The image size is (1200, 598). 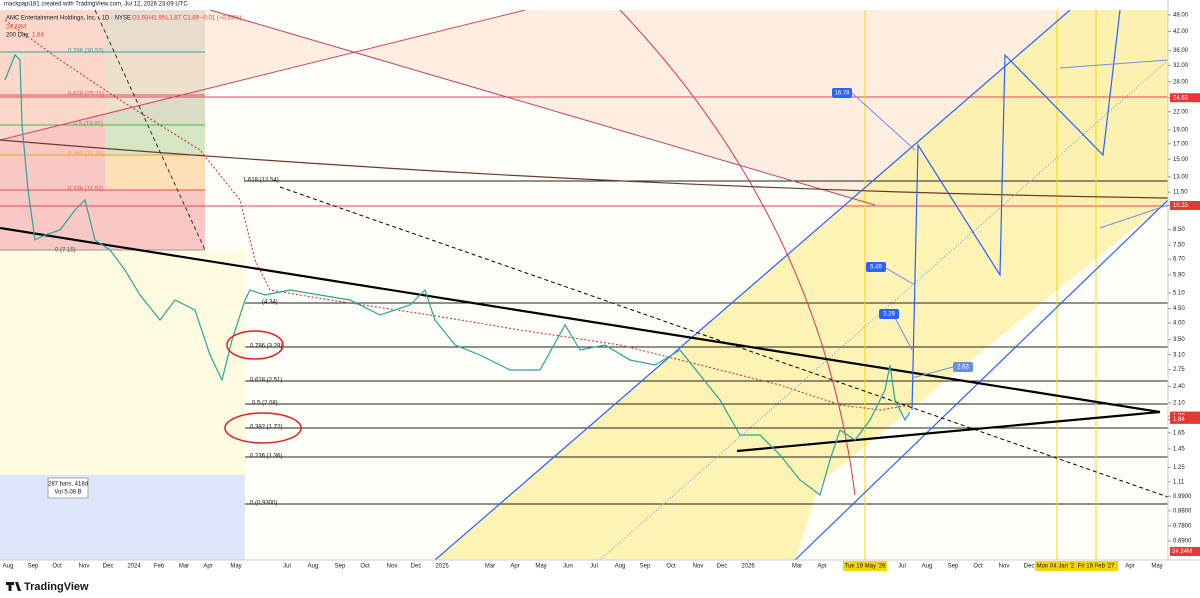 I want to click on change: −0.01 (−0.53%), so click(x=220, y=19).